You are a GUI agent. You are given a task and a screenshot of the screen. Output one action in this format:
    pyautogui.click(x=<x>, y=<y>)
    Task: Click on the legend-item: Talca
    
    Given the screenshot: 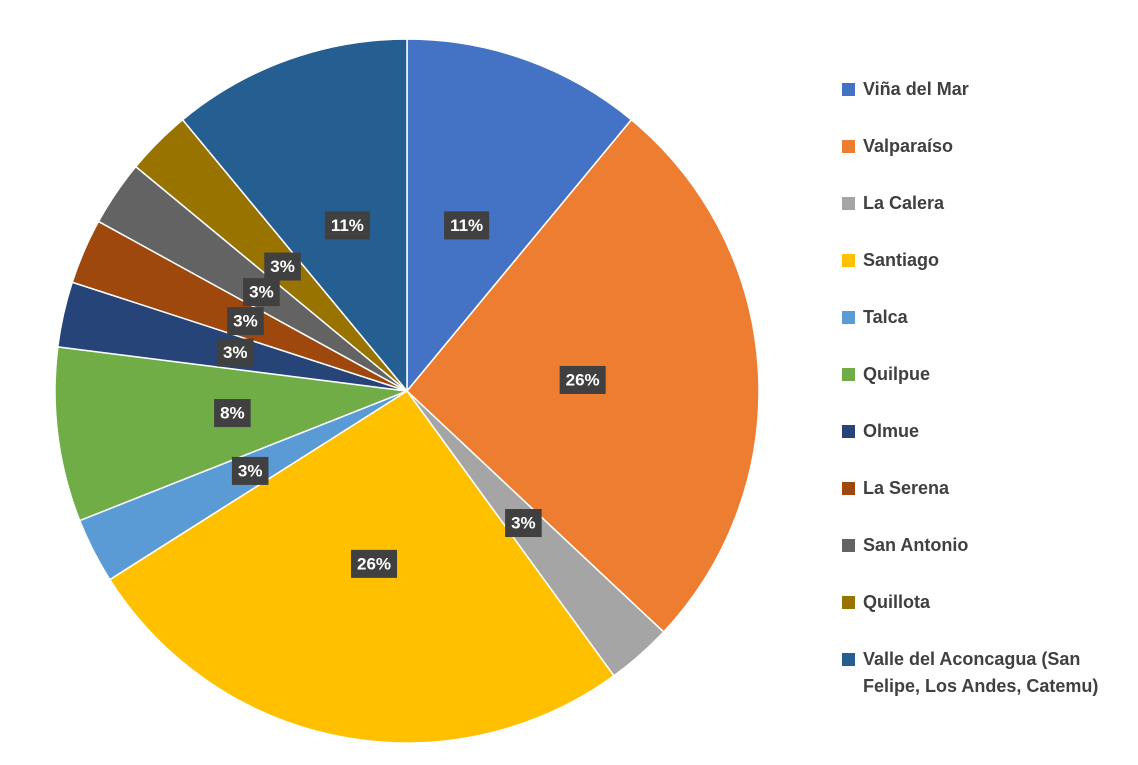 What is the action you would take?
    pyautogui.click(x=986, y=332)
    